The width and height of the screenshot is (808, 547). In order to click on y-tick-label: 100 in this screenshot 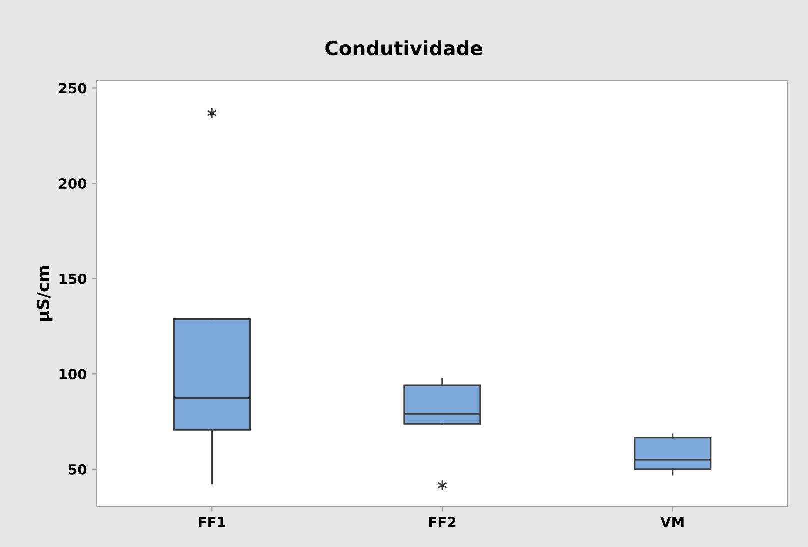, I will do `click(73, 374)`.